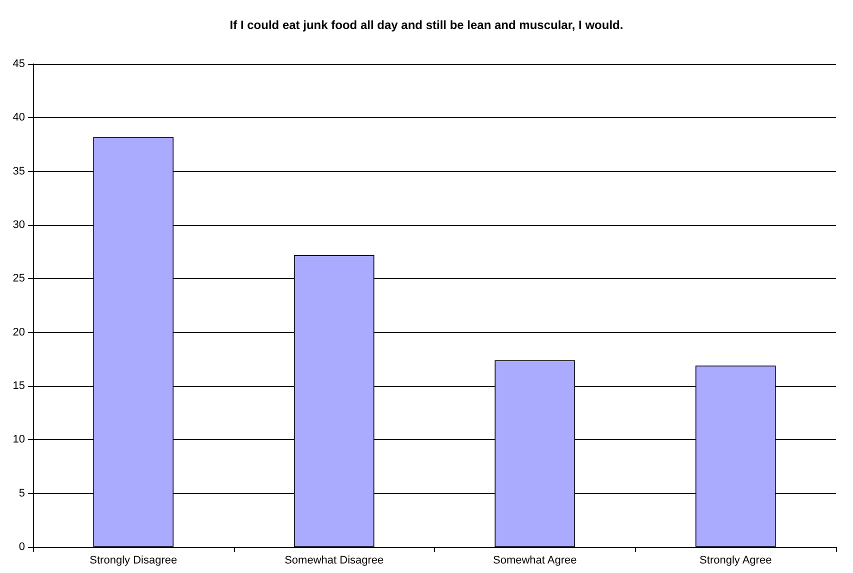 Image resolution: width=853 pixels, height=573 pixels. I want to click on y-tick-label: 10, so click(18, 440).